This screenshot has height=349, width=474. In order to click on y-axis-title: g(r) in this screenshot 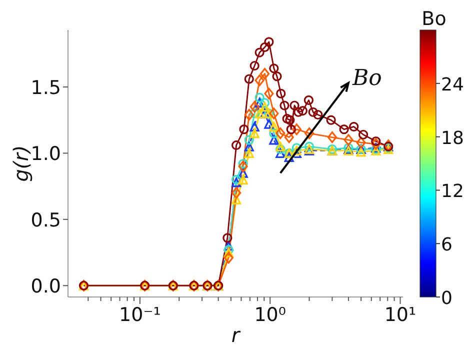, I will do `click(21, 163)`.